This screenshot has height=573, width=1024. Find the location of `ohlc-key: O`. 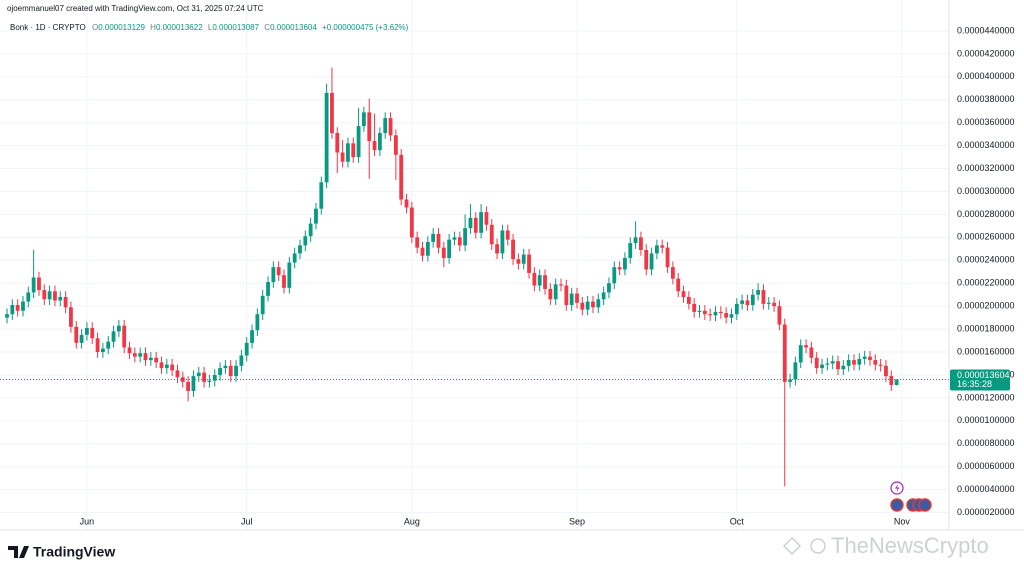

ohlc-key: O is located at coordinates (95, 27).